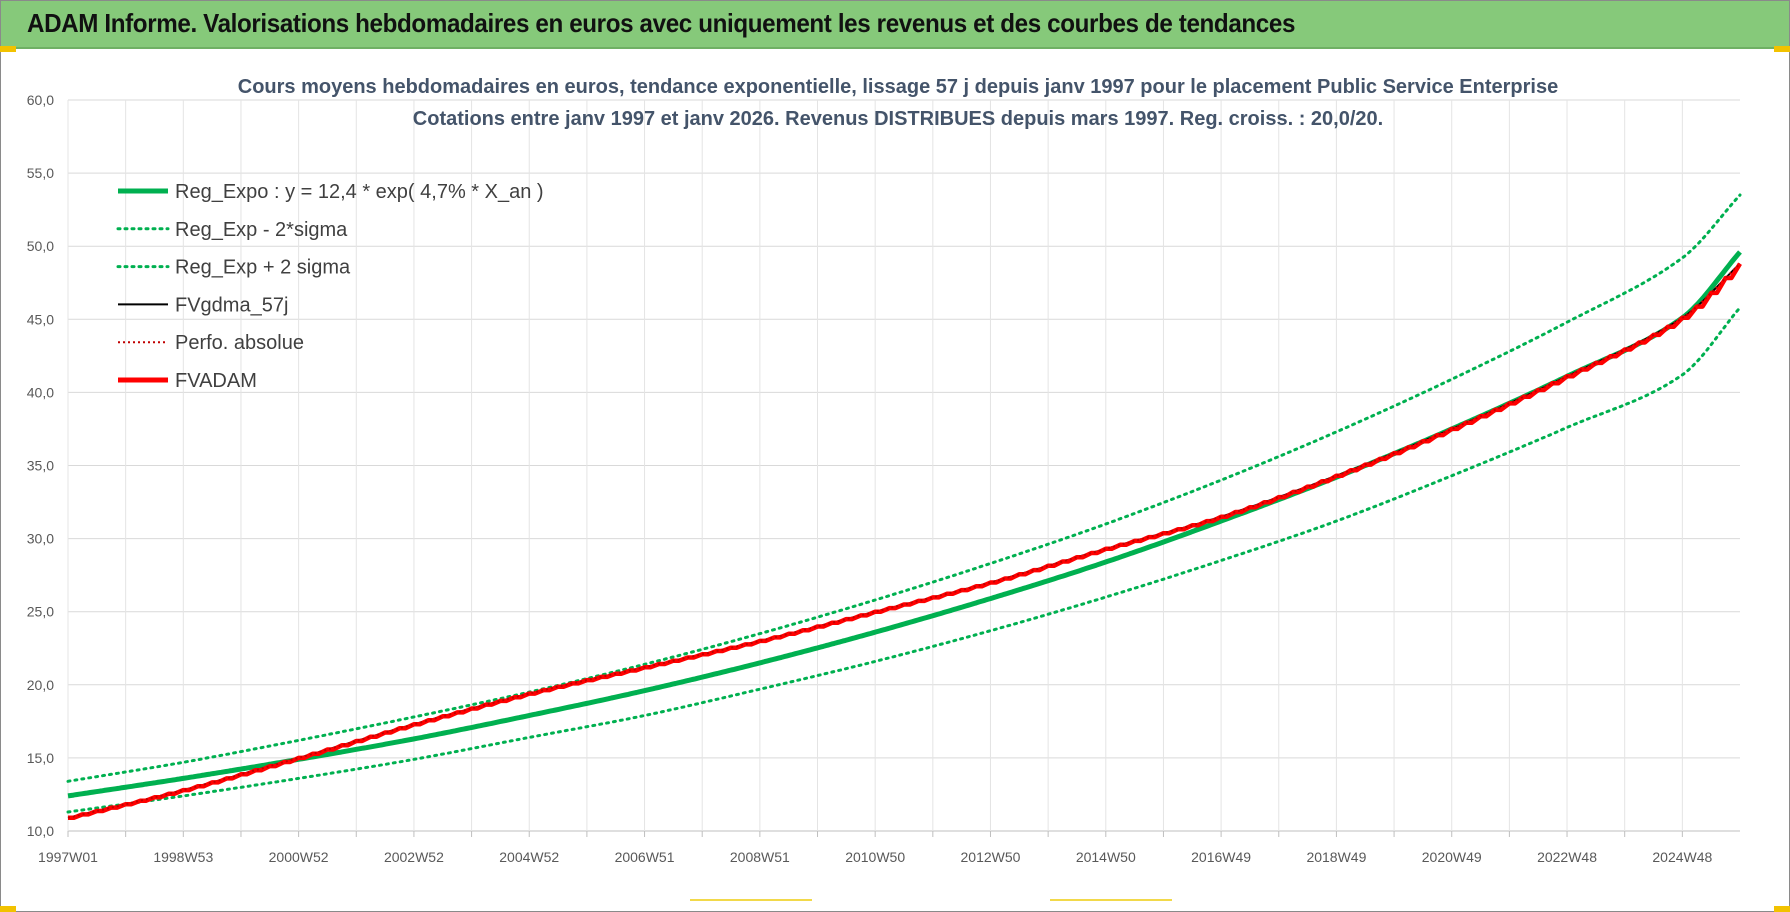  What do you see at coordinates (359, 192) in the screenshot?
I see `legend-label-0: Reg_Expo : y = 12,4 * exp( 4,7% * X_an )` at bounding box center [359, 192].